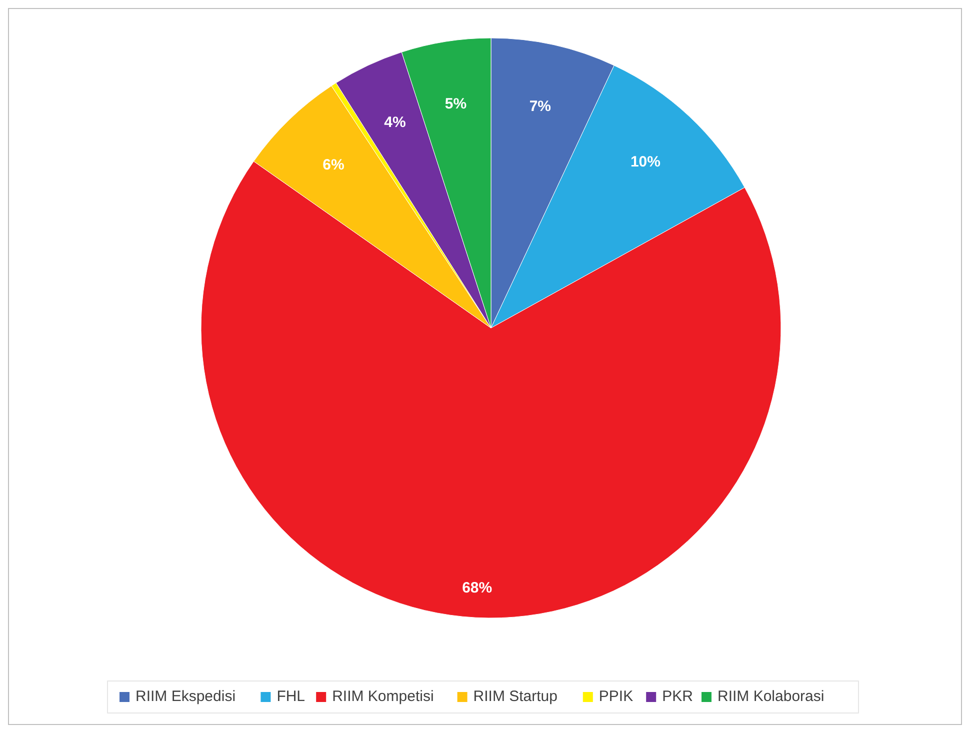  I want to click on data-label: 6%, so click(333, 165).